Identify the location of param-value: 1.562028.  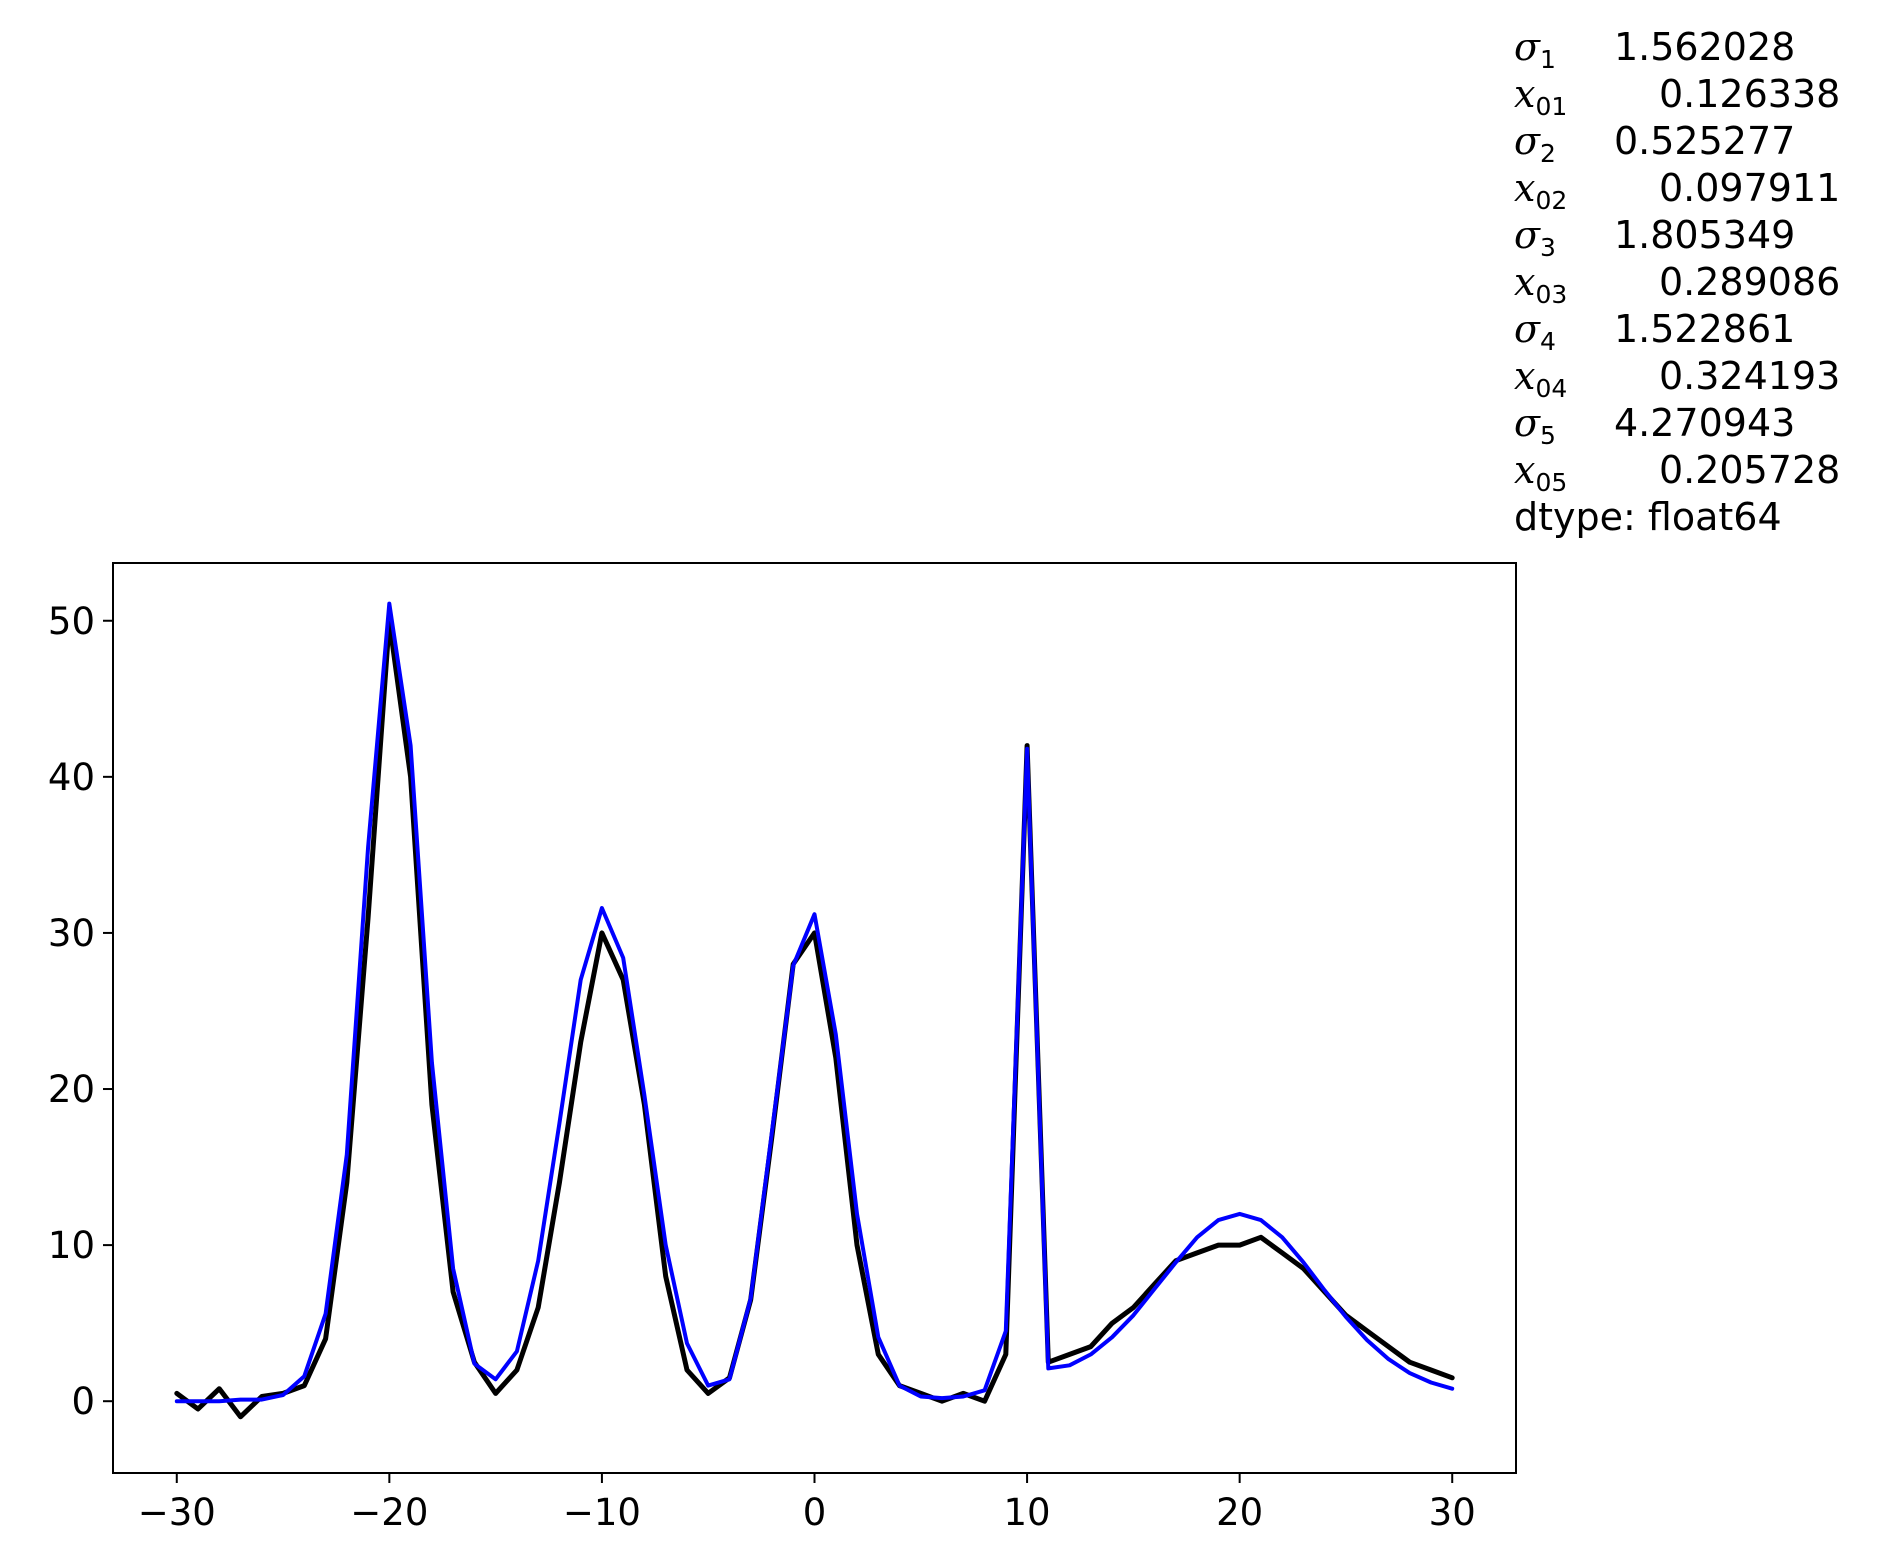
(1705, 47).